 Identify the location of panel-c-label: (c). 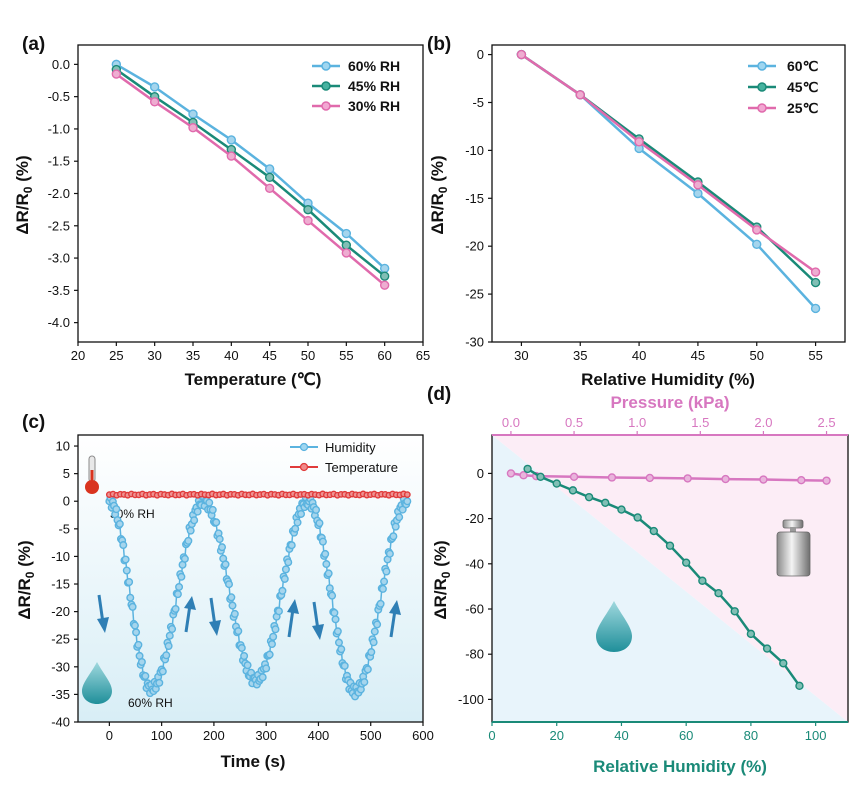
(33, 422).